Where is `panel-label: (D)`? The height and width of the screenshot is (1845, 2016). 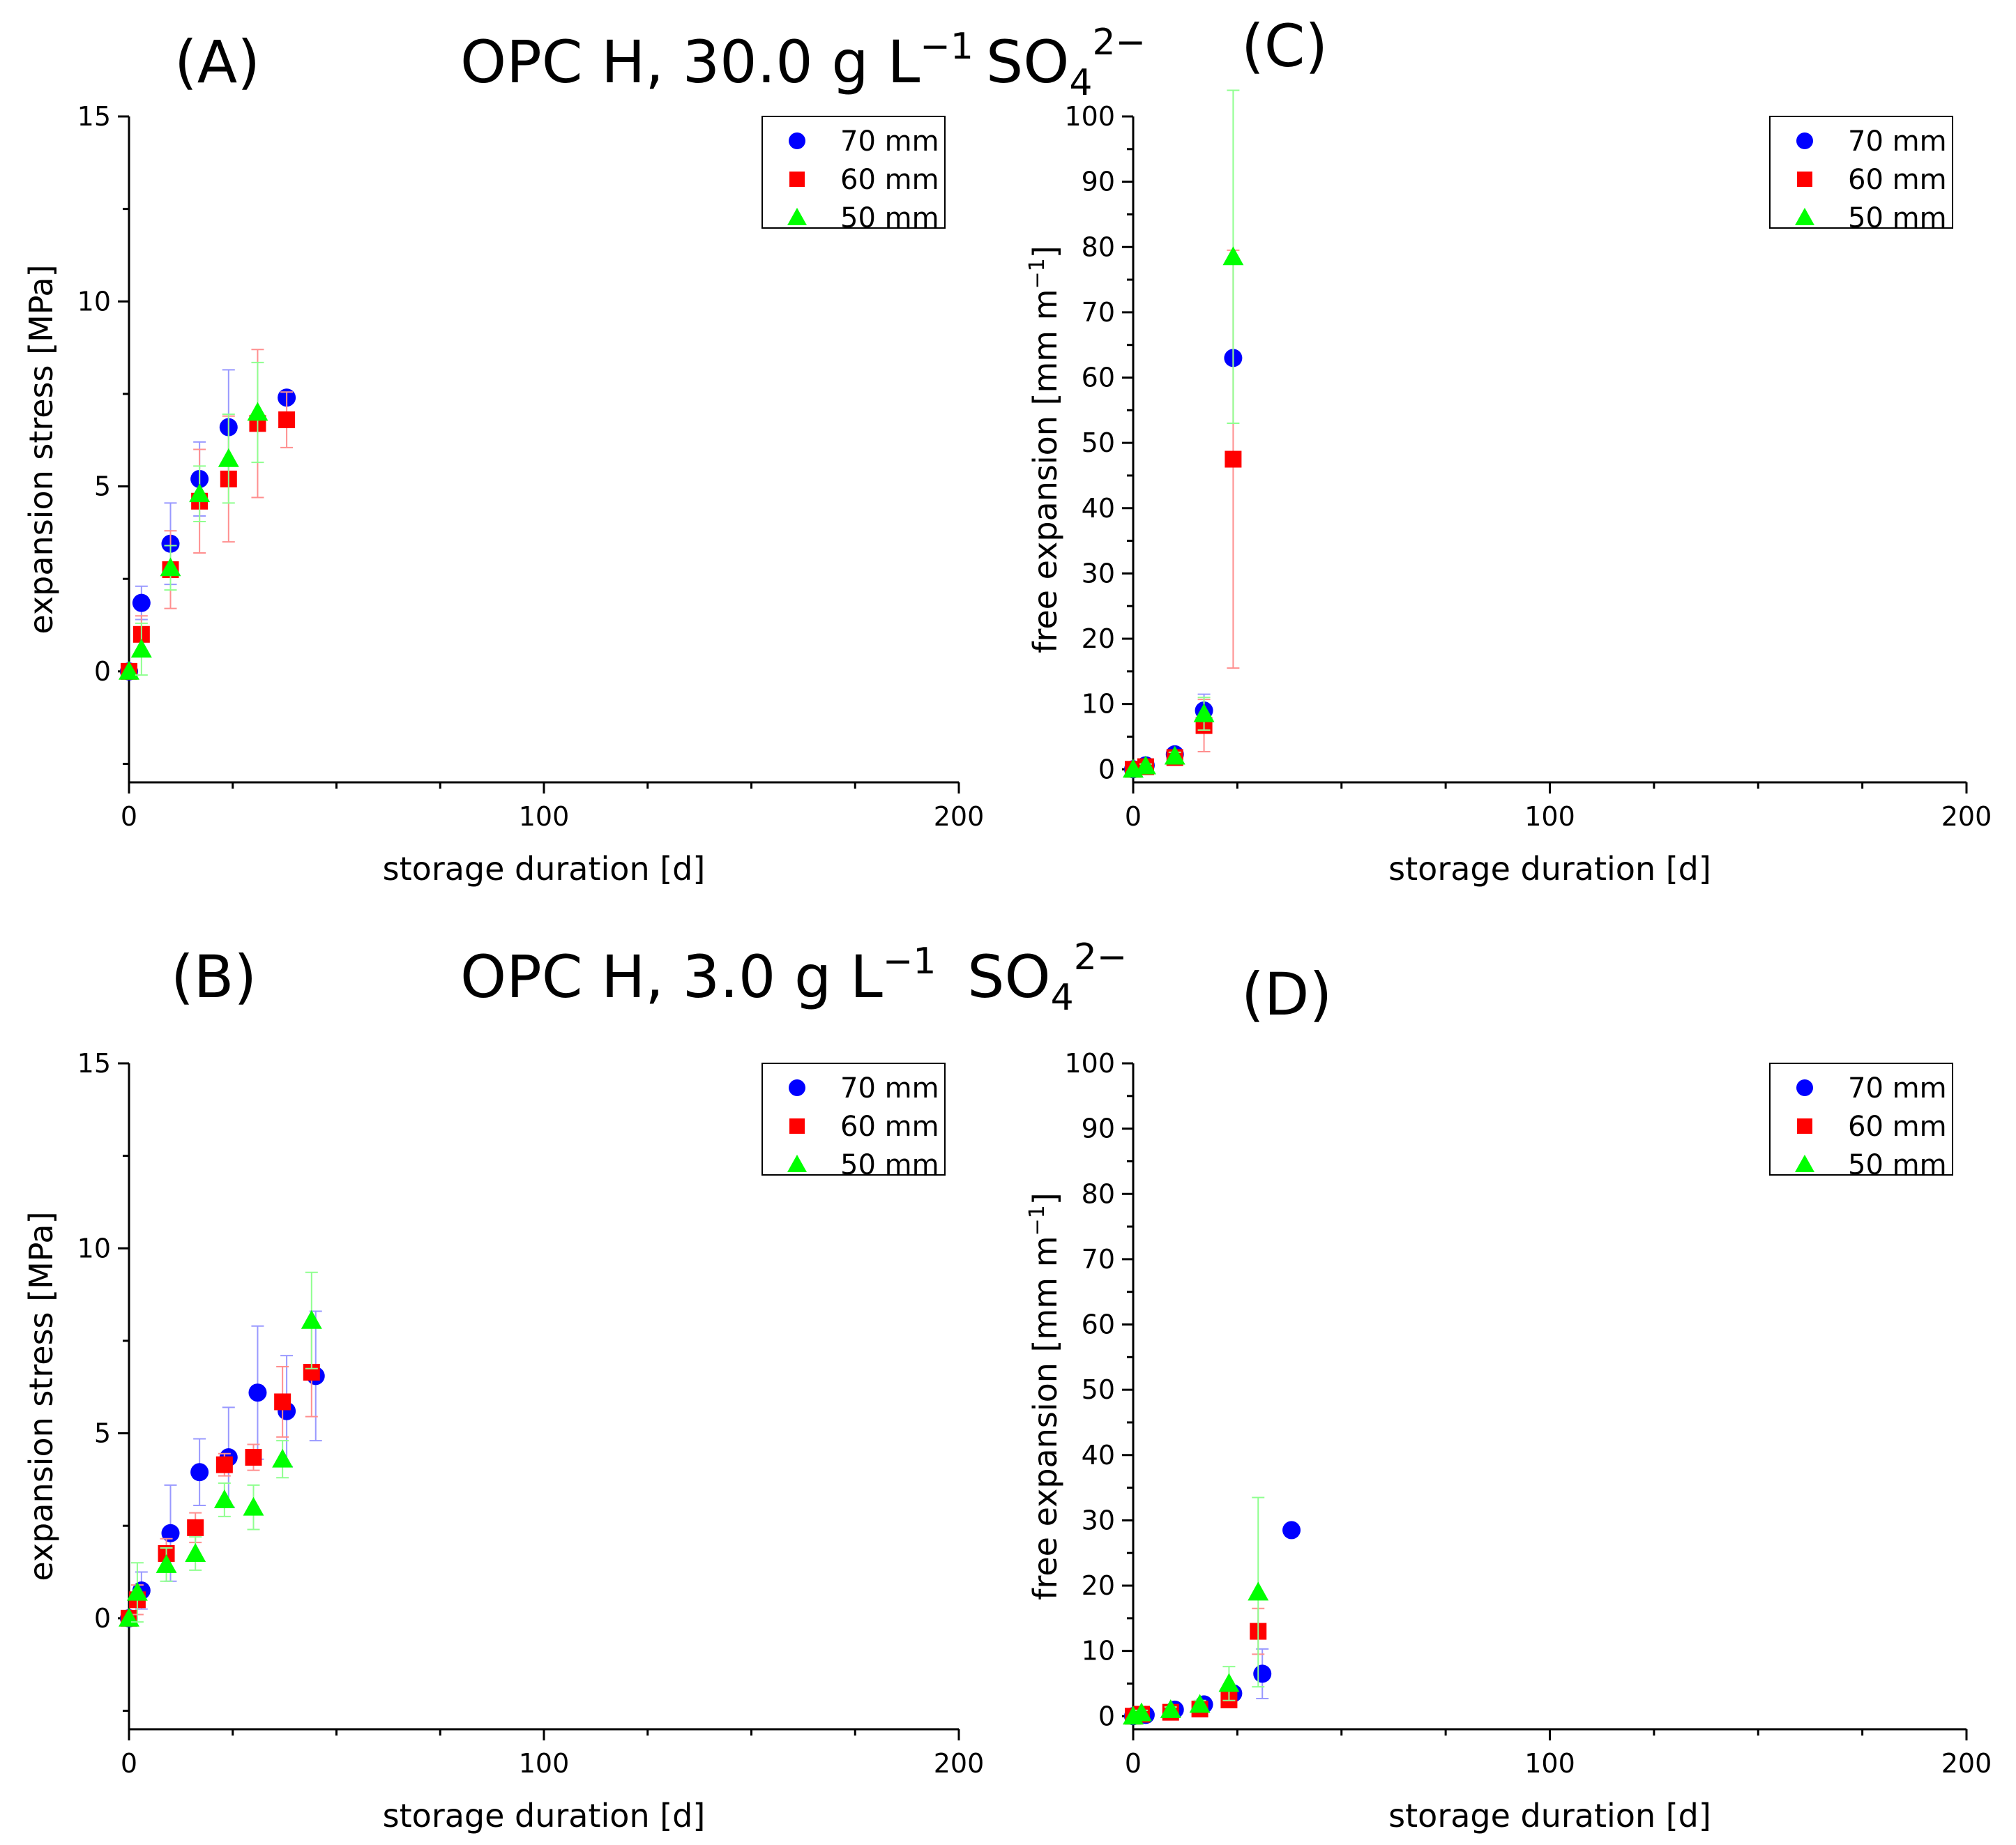 panel-label: (D) is located at coordinates (1286, 994).